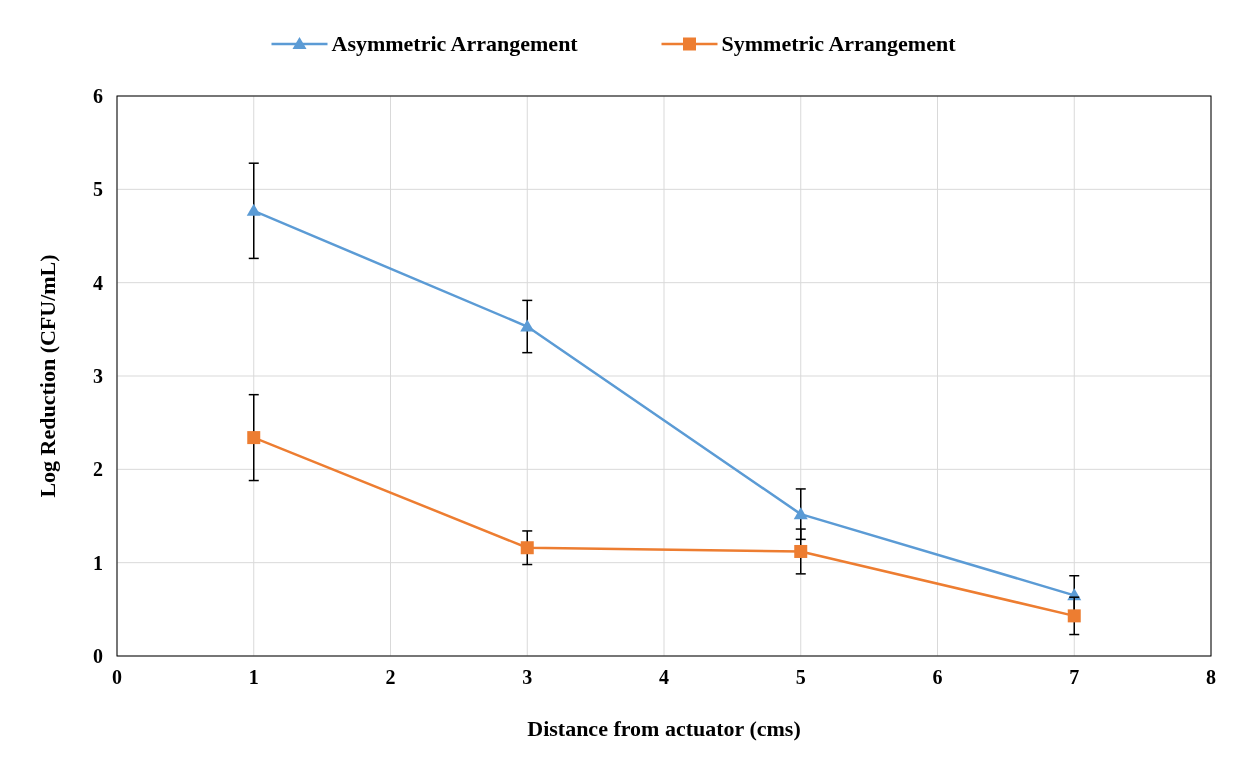 The height and width of the screenshot is (772, 1243). What do you see at coordinates (1211, 677) in the screenshot?
I see `x-tick-label: 8` at bounding box center [1211, 677].